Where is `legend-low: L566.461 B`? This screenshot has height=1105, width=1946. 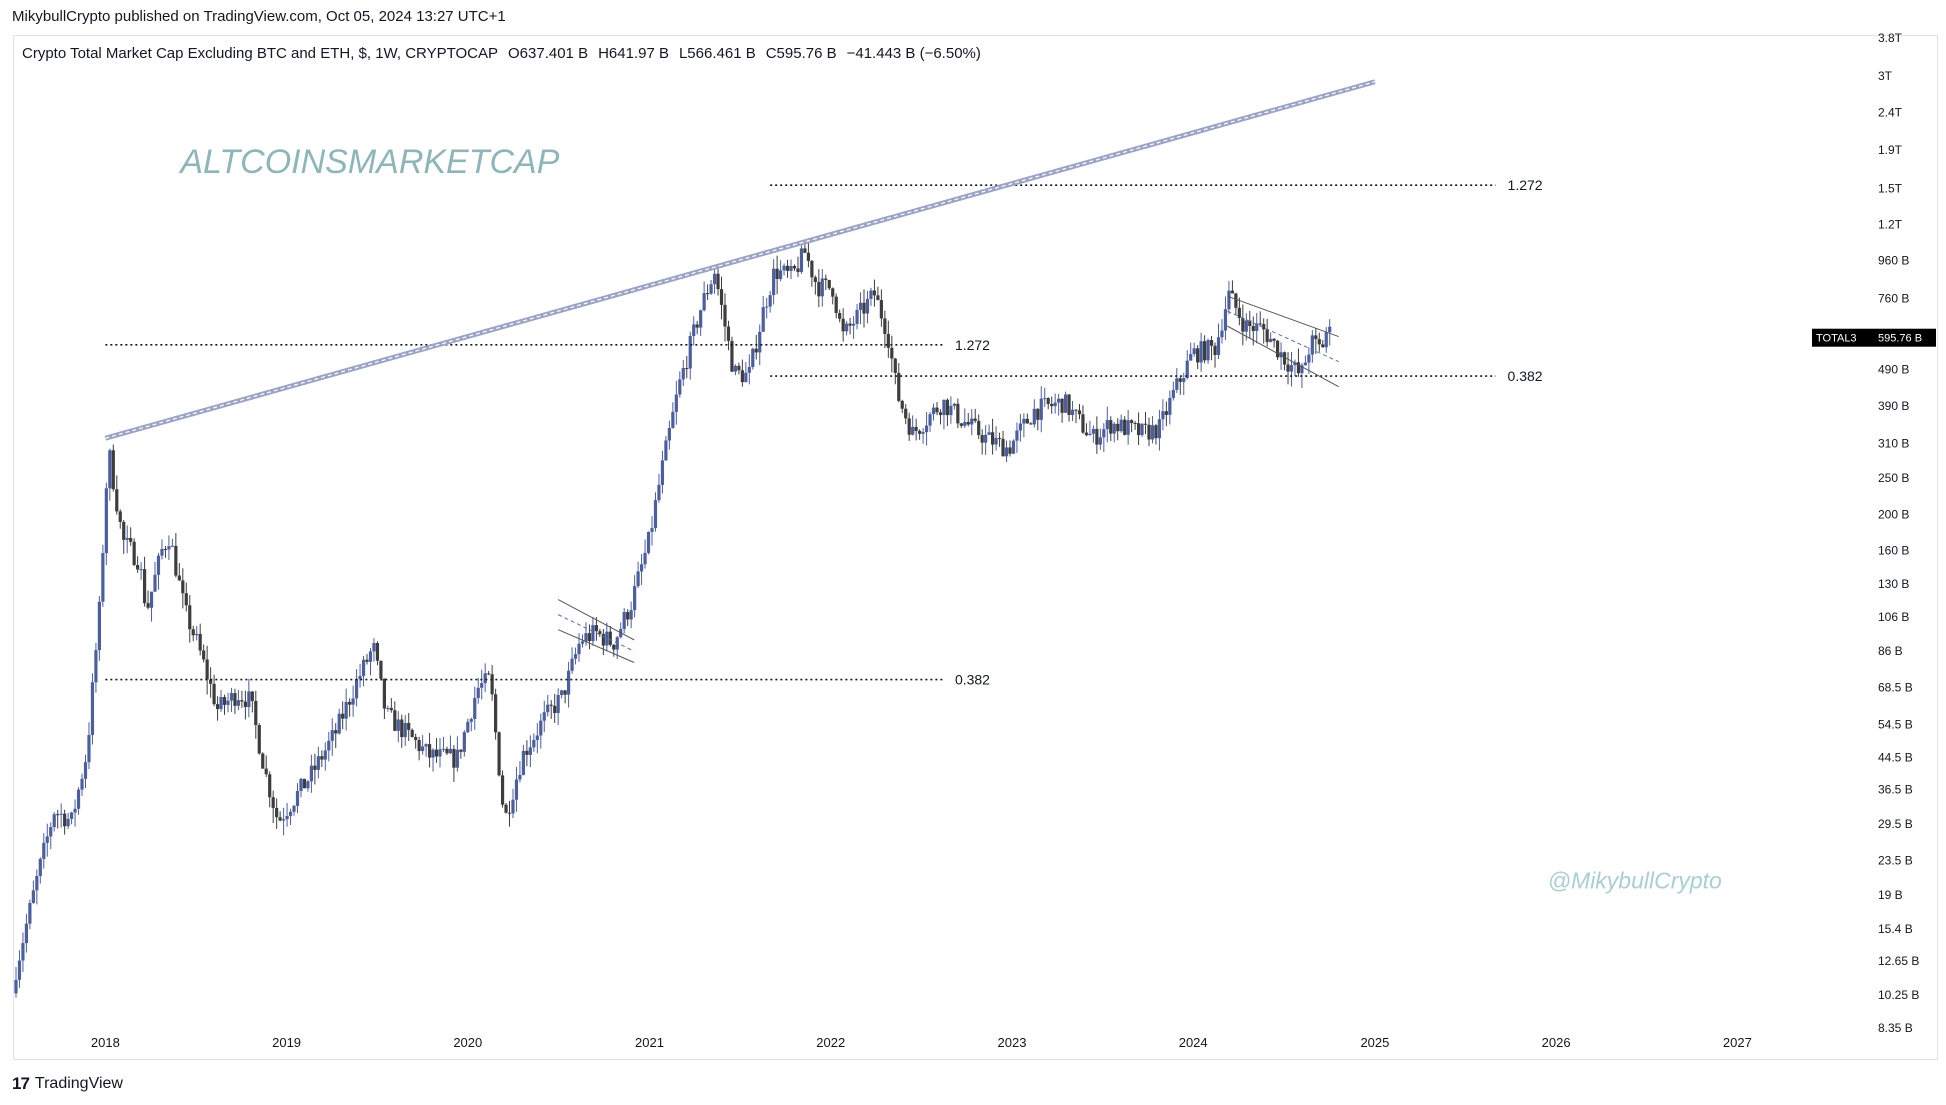 legend-low: L566.461 B is located at coordinates (717, 53).